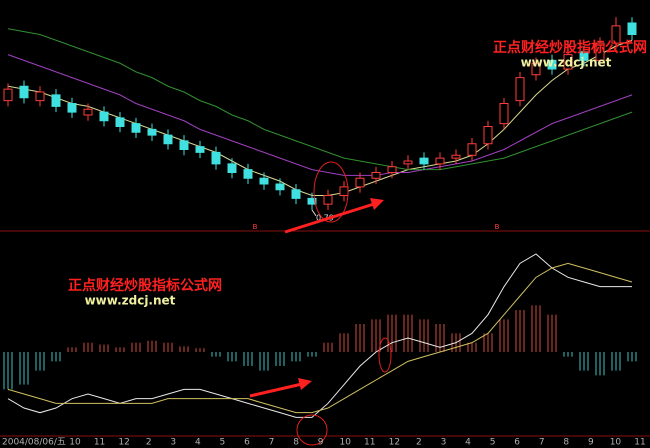  I want to click on x-tick-label: 2004/08/06/五, so click(34, 443).